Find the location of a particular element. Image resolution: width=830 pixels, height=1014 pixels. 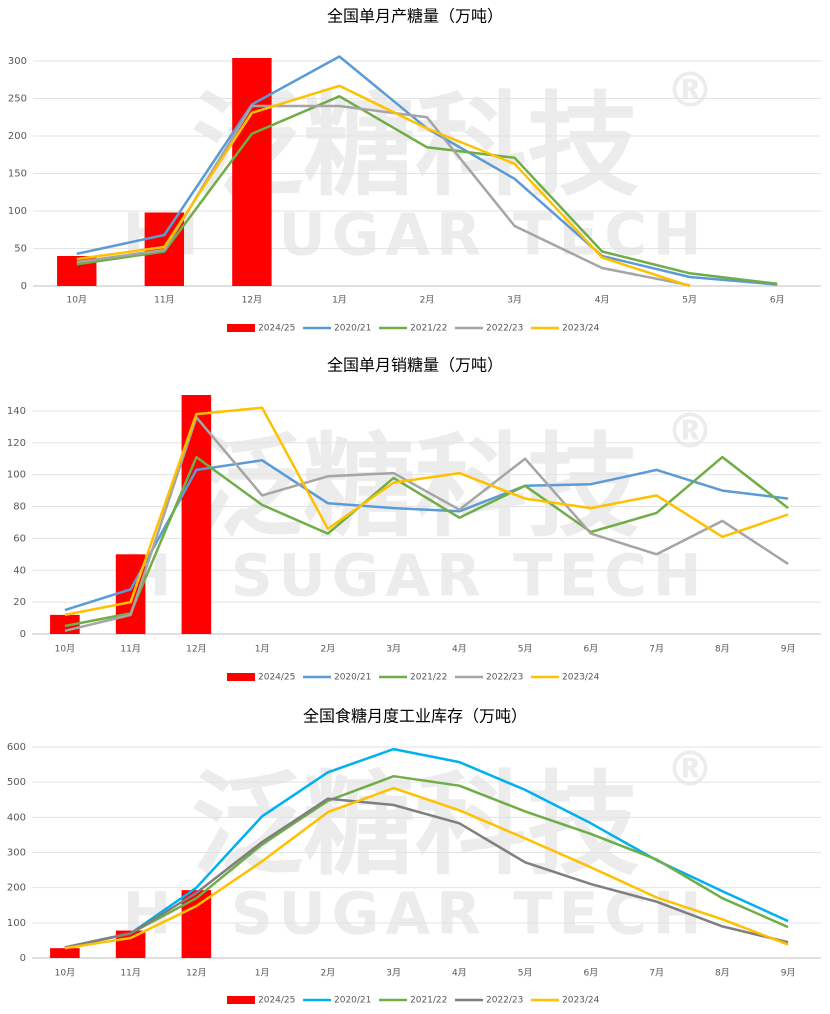

y-tick-label: 120 is located at coordinates (16, 443).